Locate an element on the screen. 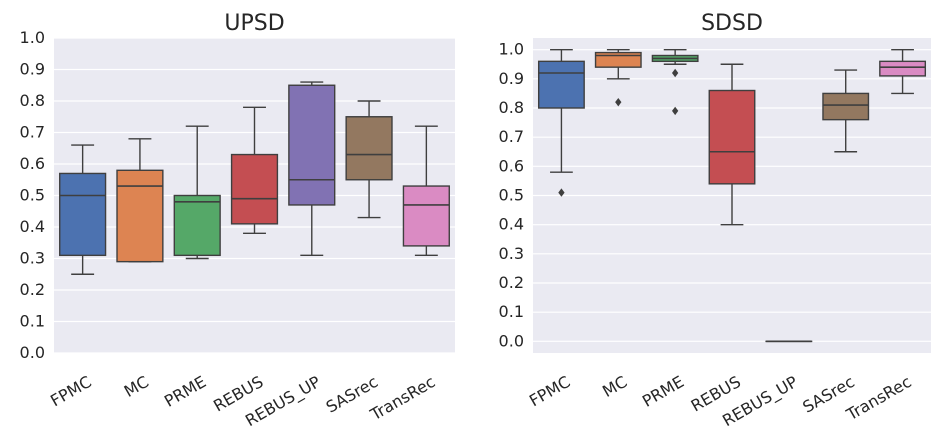 The width and height of the screenshot is (941, 434). chart-title: UPSD is located at coordinates (254, 23).